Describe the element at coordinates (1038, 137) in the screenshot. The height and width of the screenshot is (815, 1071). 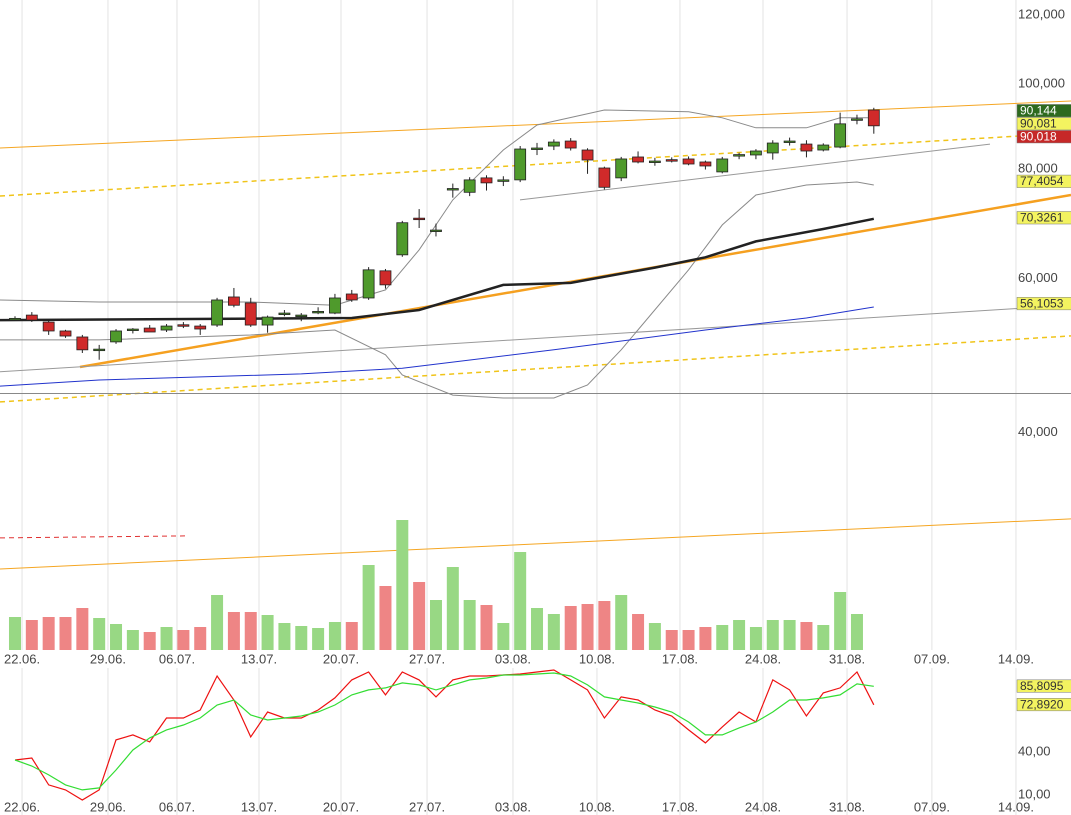
I see `price-label: 90,018` at that location.